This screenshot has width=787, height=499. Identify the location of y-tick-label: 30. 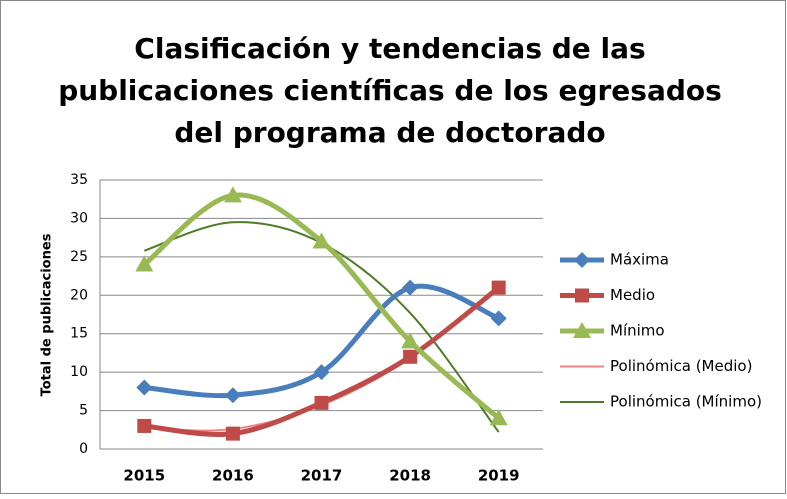
(79, 218).